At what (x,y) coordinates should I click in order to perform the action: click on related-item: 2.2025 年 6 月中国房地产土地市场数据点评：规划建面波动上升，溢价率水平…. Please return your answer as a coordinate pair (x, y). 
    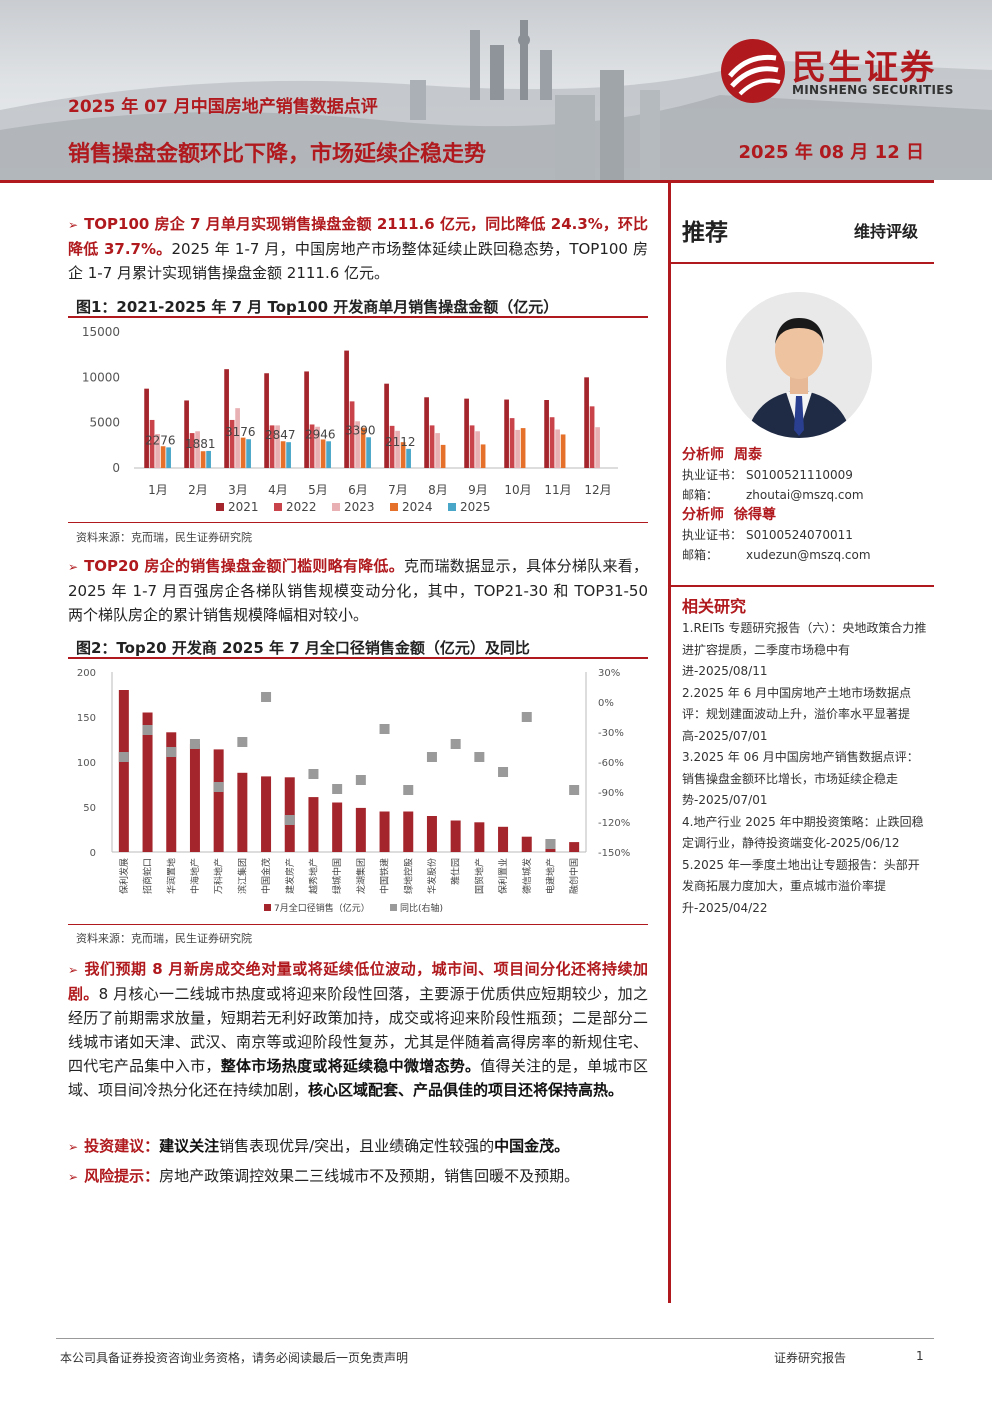
    Looking at the image, I should click on (797, 714).